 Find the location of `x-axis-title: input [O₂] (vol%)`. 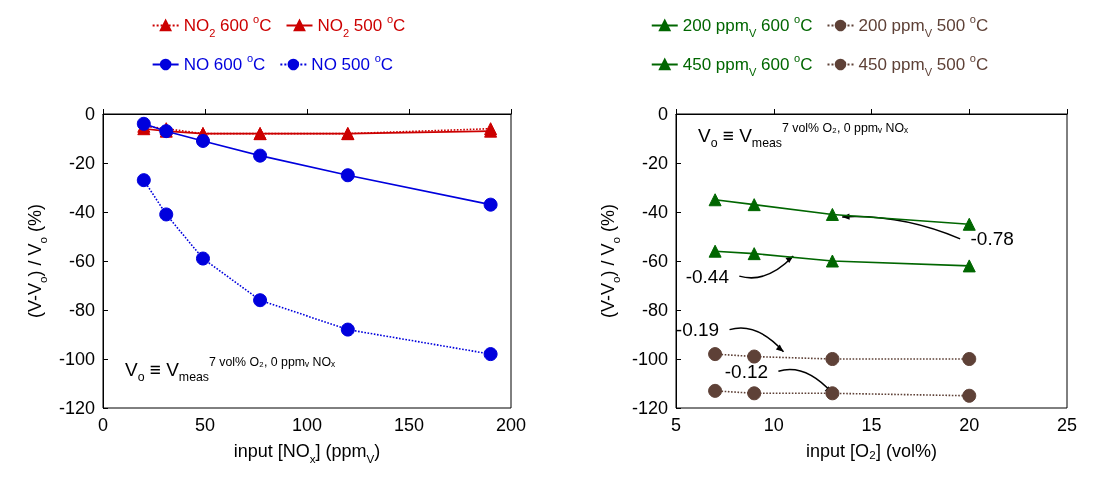

x-axis-title: input [O₂] (vol%) is located at coordinates (871, 451).